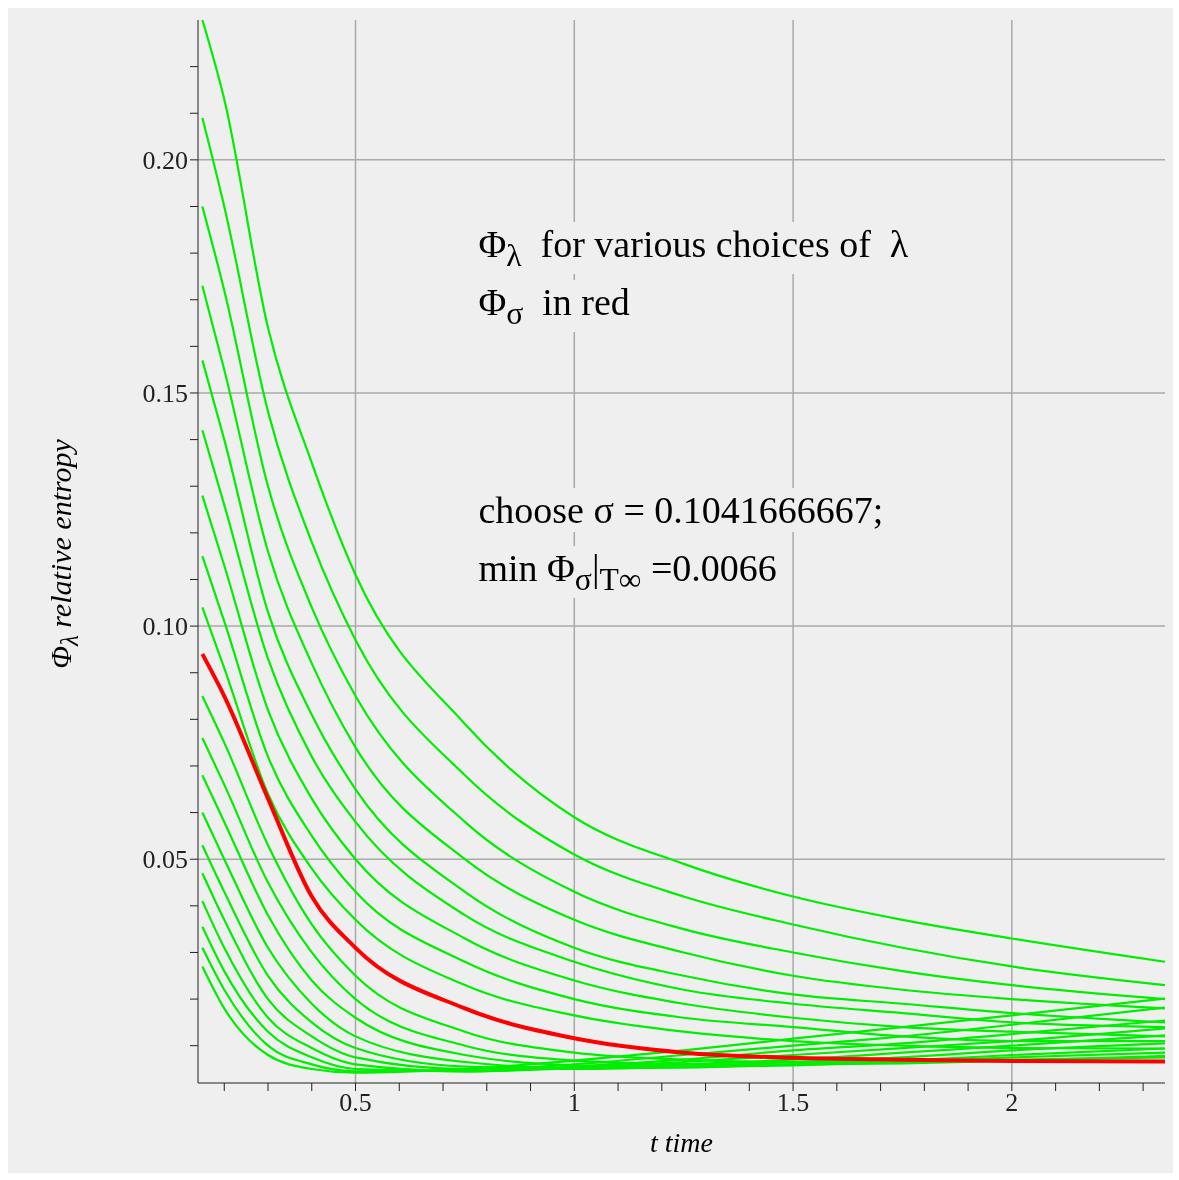  What do you see at coordinates (1012, 1103) in the screenshot?
I see `x-tick-label: 2` at bounding box center [1012, 1103].